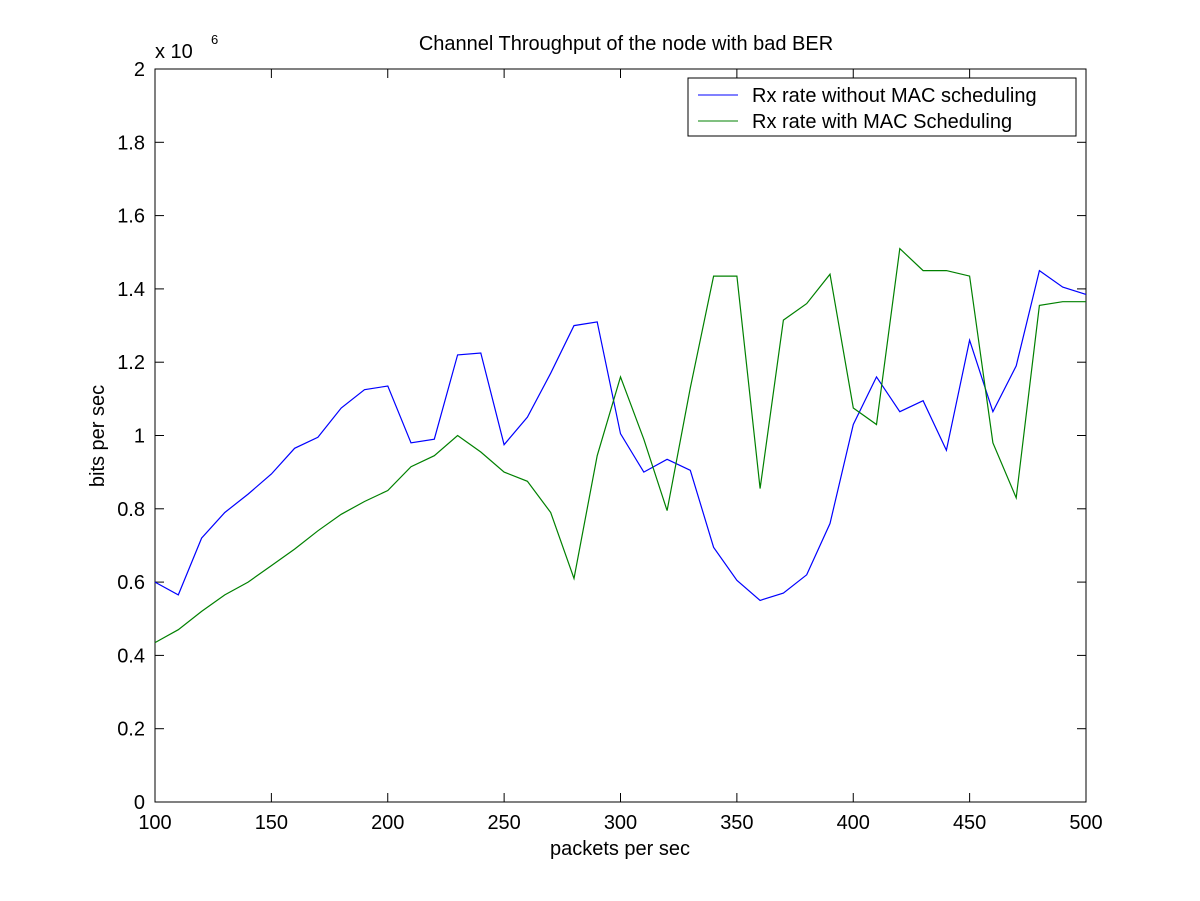 The height and width of the screenshot is (901, 1200). Describe the element at coordinates (139, 803) in the screenshot. I see `y-tick-label: 0` at that location.